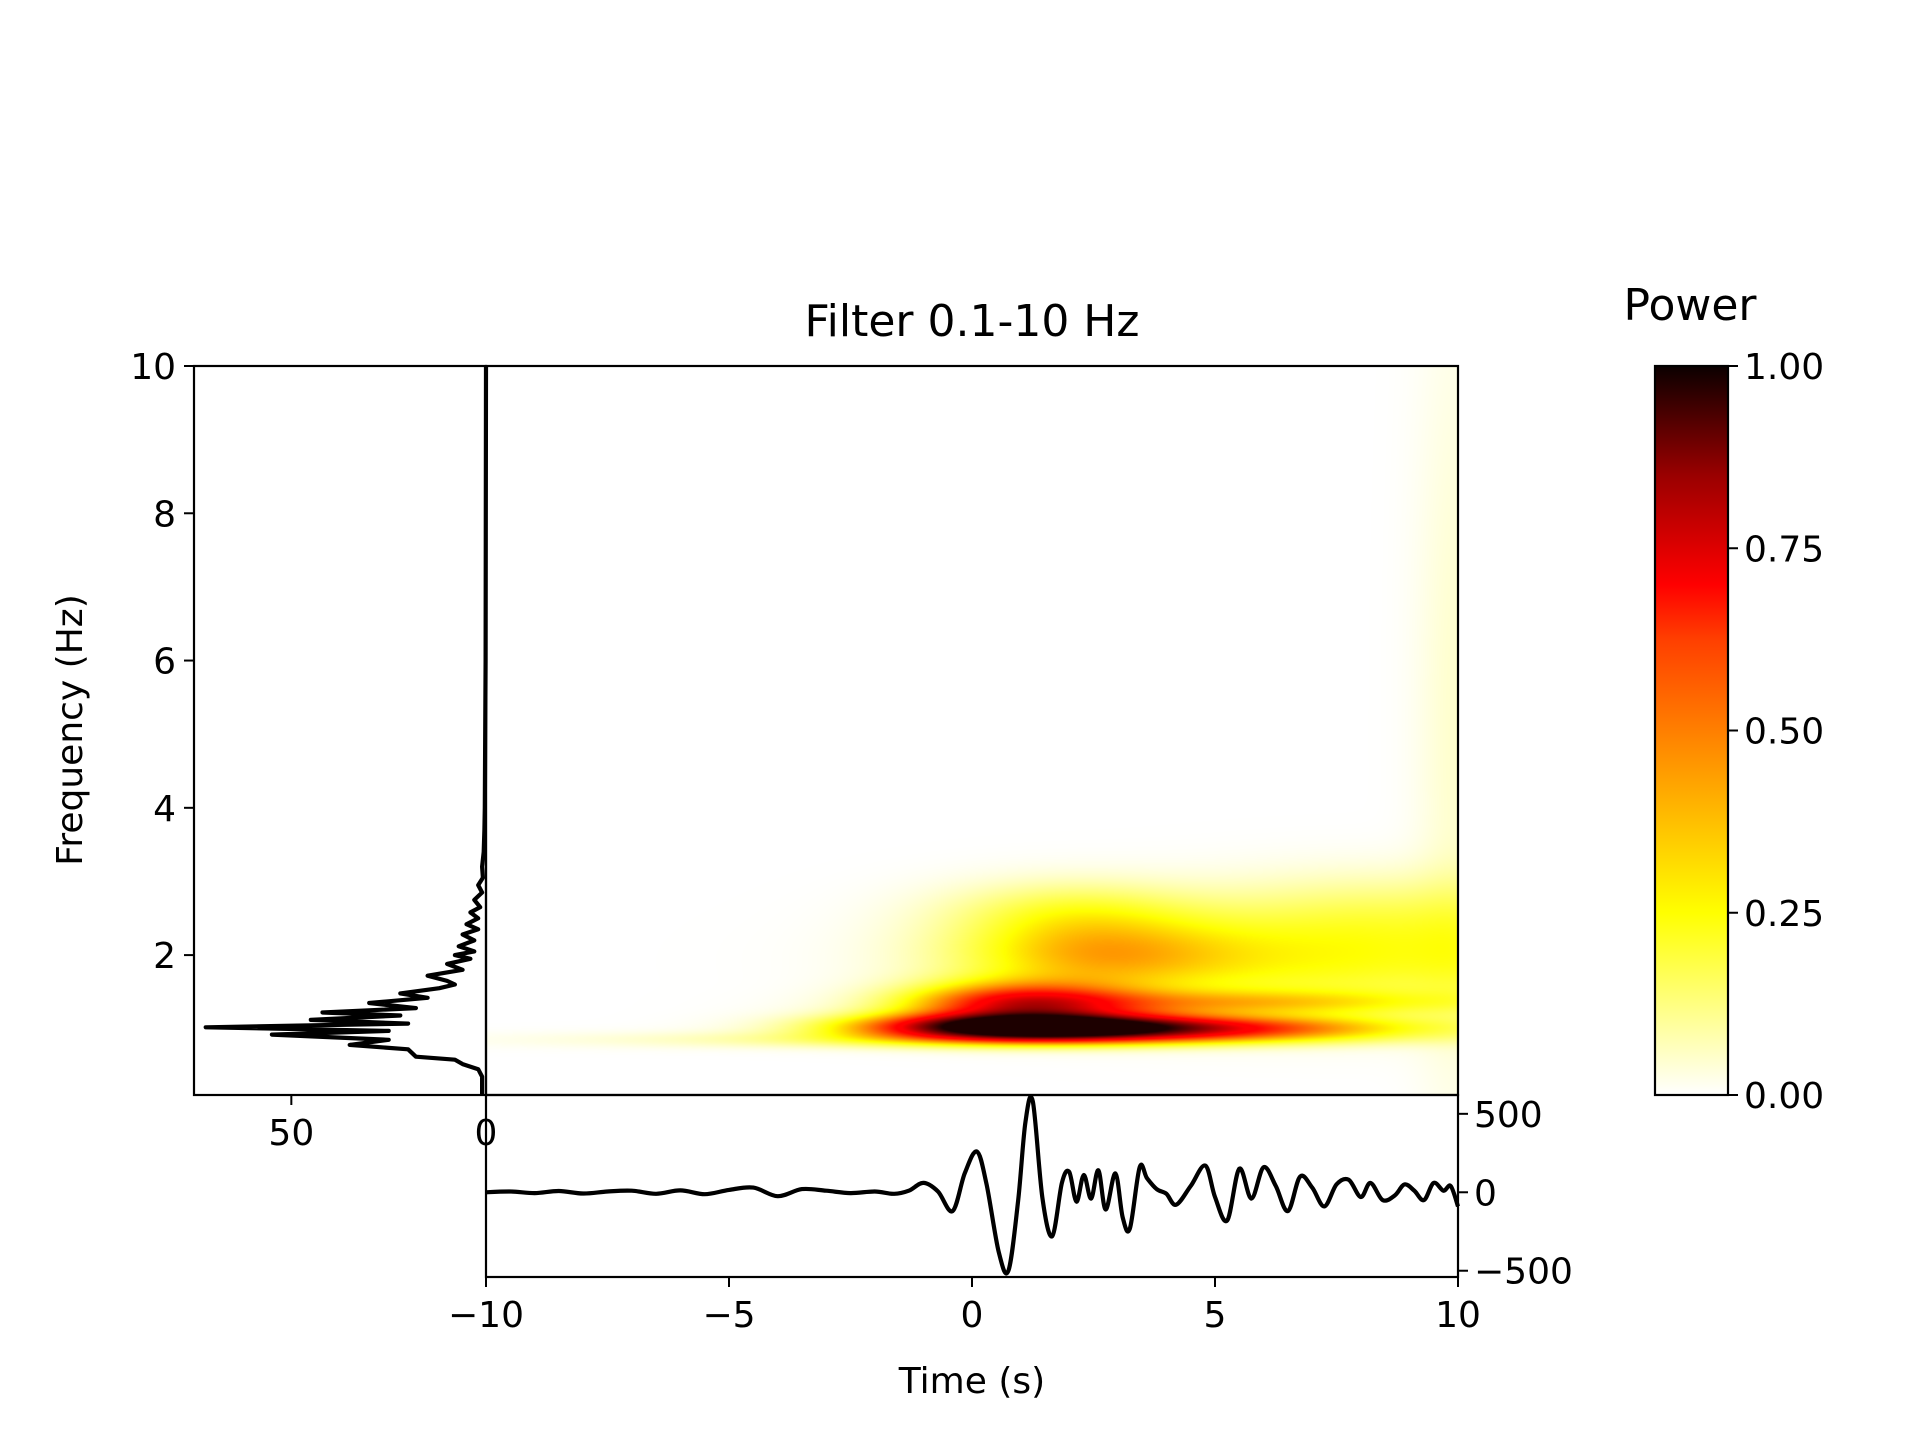 The image size is (1920, 1440). Describe the element at coordinates (972, 321) in the screenshot. I see `chart-title: Filter 0.1-10 Hz` at that location.